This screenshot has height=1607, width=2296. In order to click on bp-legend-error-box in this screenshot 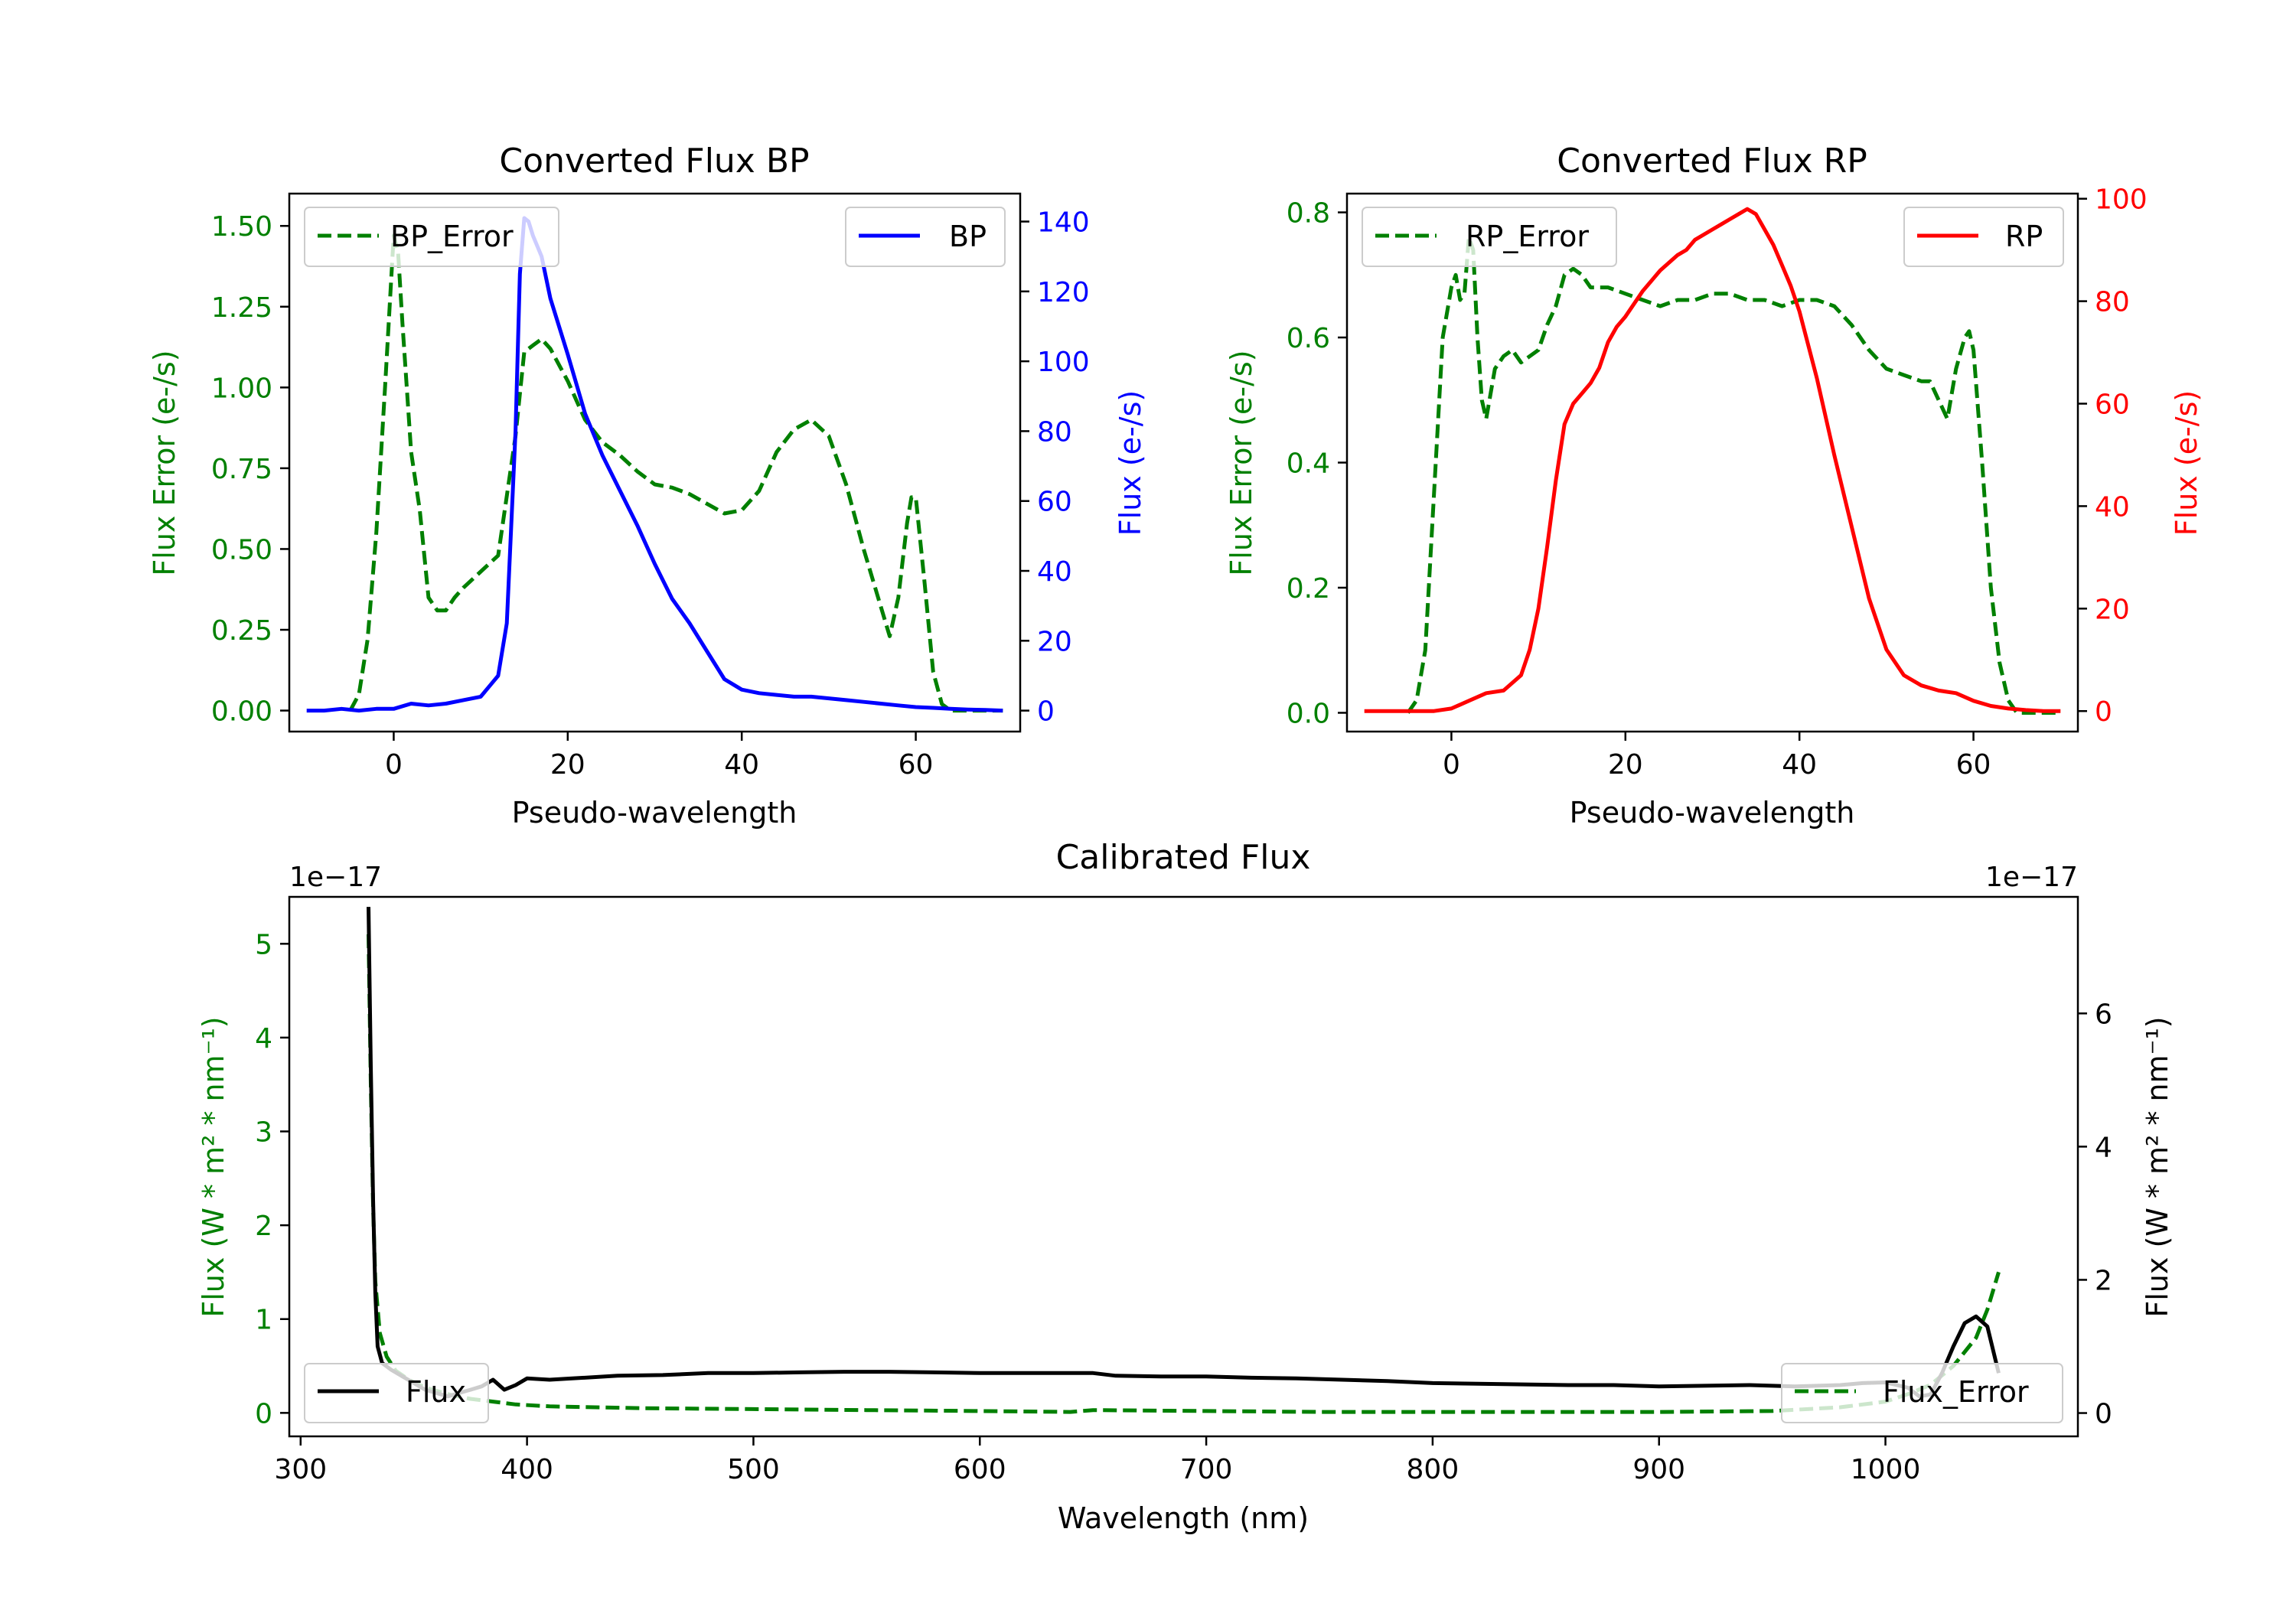, I will do `click(431, 237)`.